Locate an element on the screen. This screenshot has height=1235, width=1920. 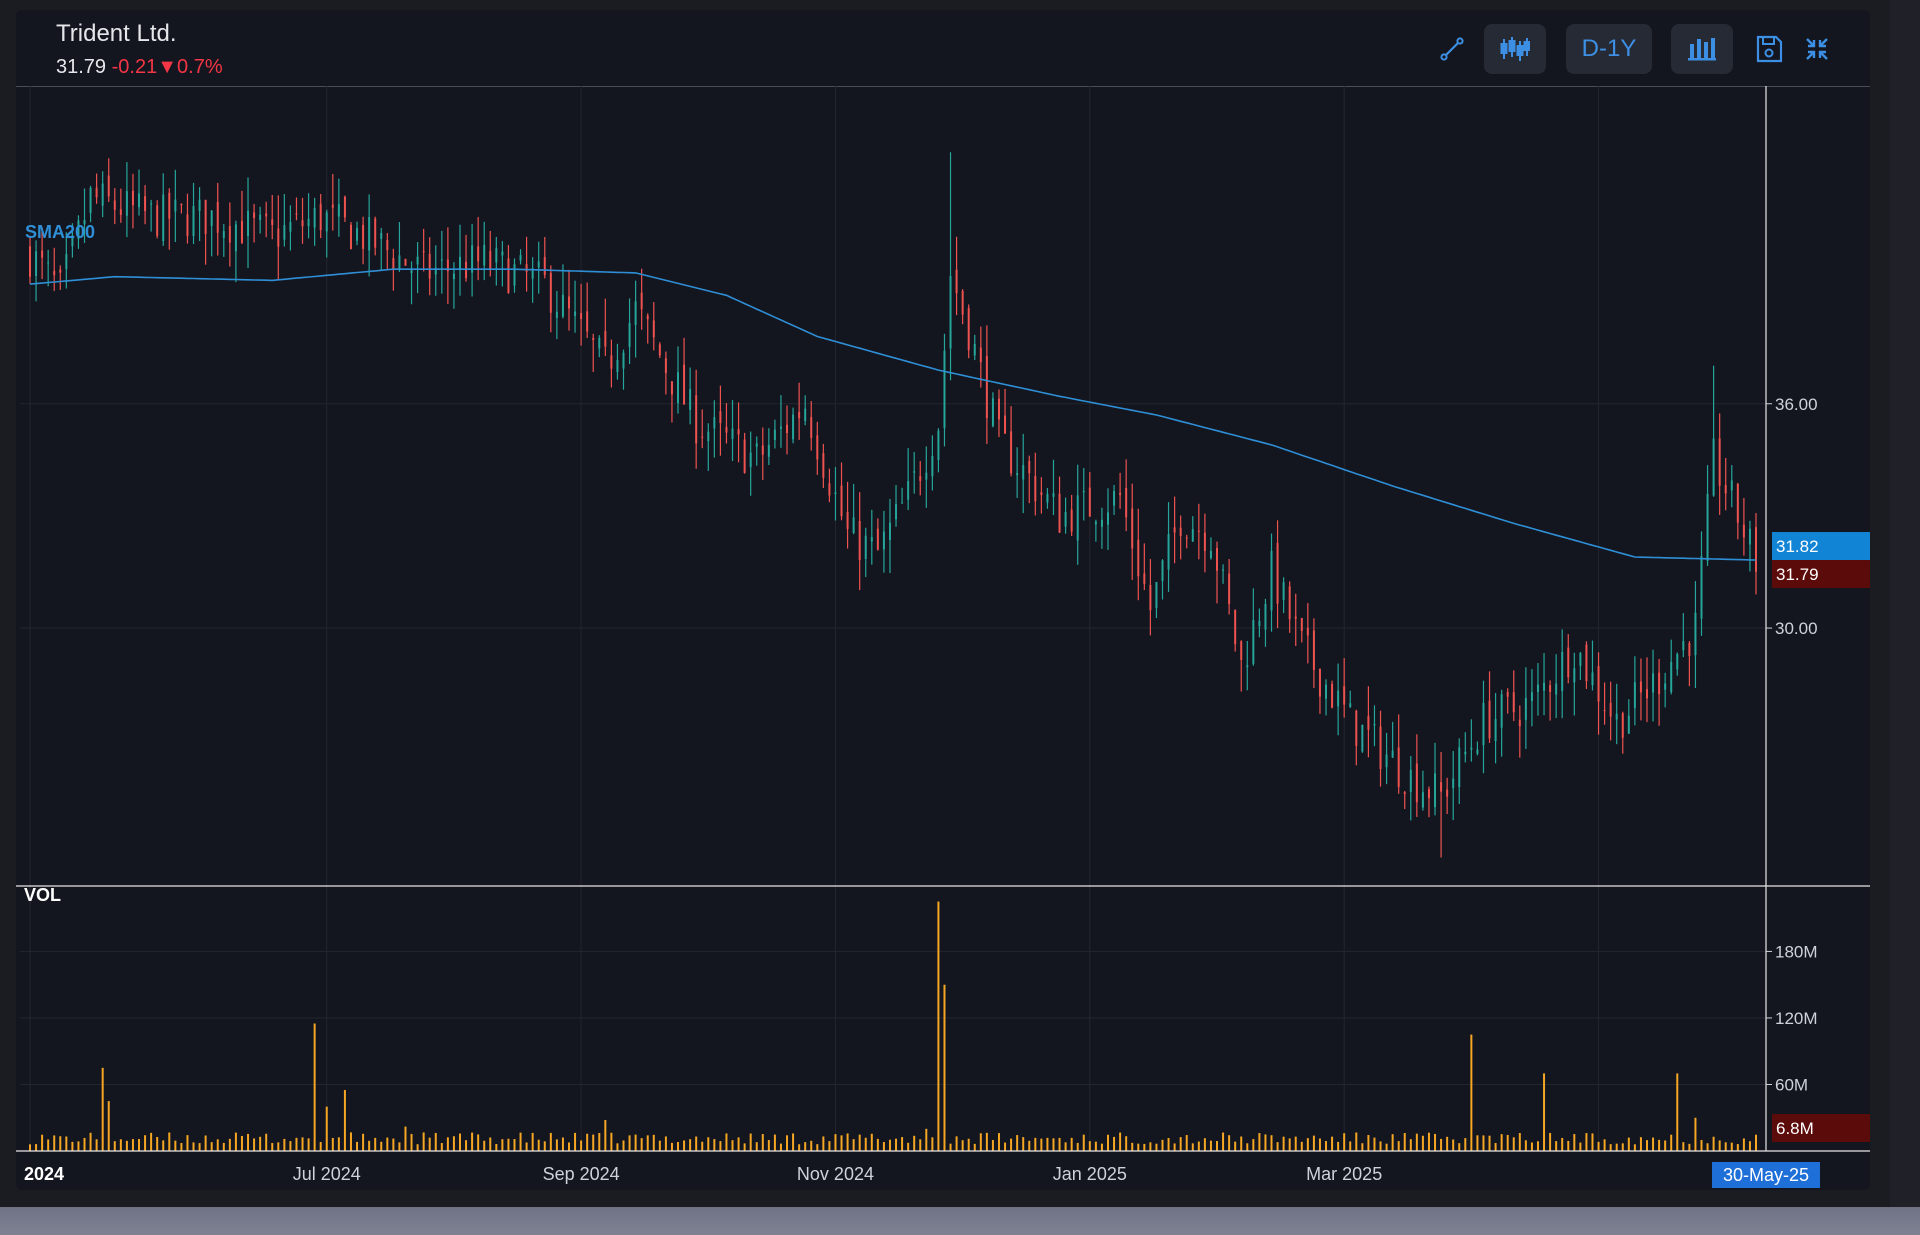
save-button is located at coordinates (1769, 49).